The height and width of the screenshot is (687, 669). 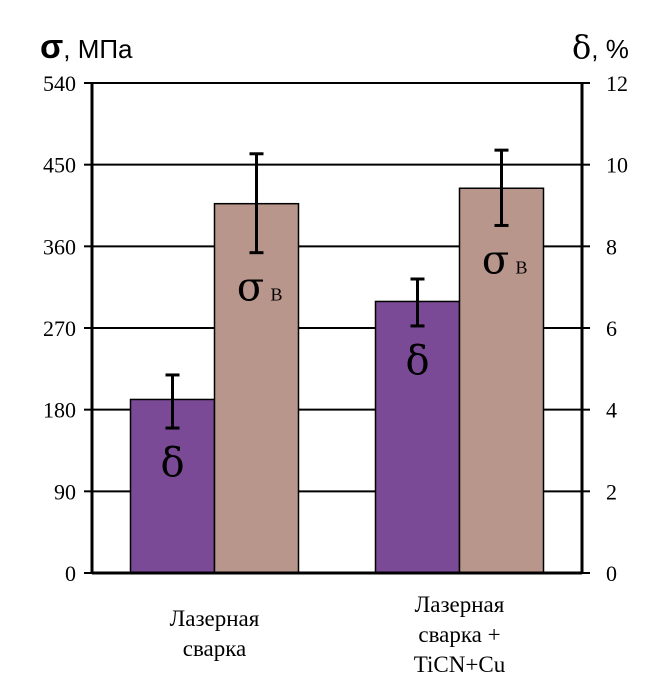 I want to click on left-axis-unit: , МПа, so click(x=98, y=49).